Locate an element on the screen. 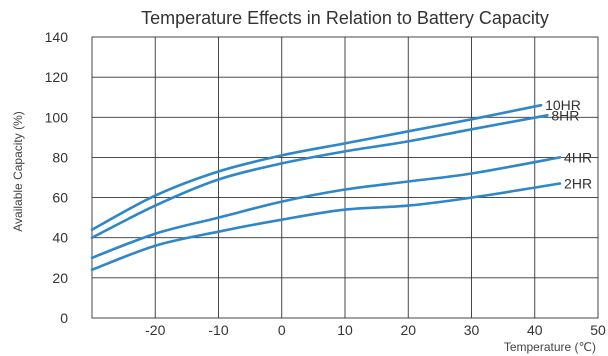 Image resolution: width=608 pixels, height=356 pixels. x-tick-label: -20 is located at coordinates (155, 330).